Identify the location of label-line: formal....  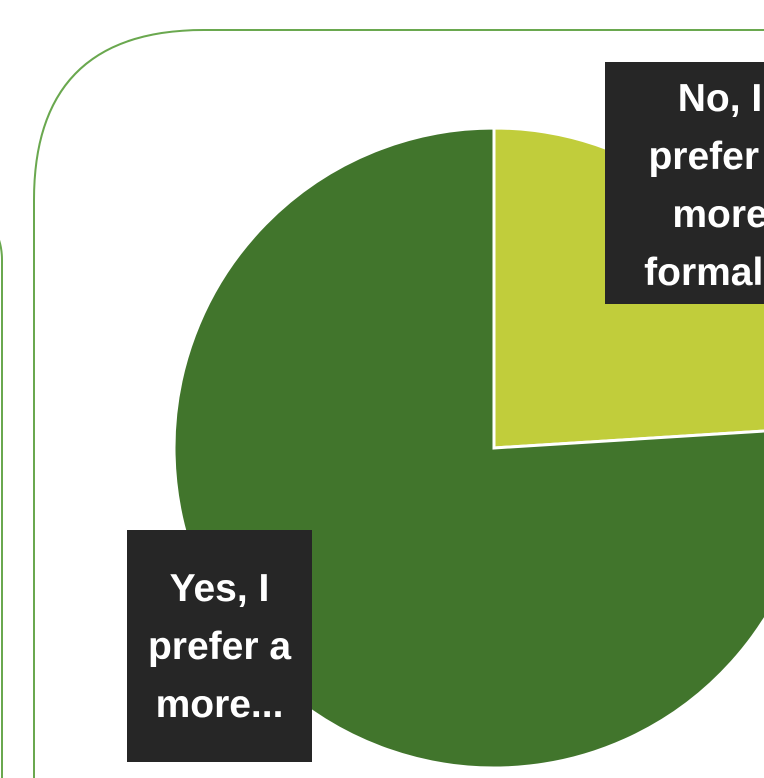
(704, 272).